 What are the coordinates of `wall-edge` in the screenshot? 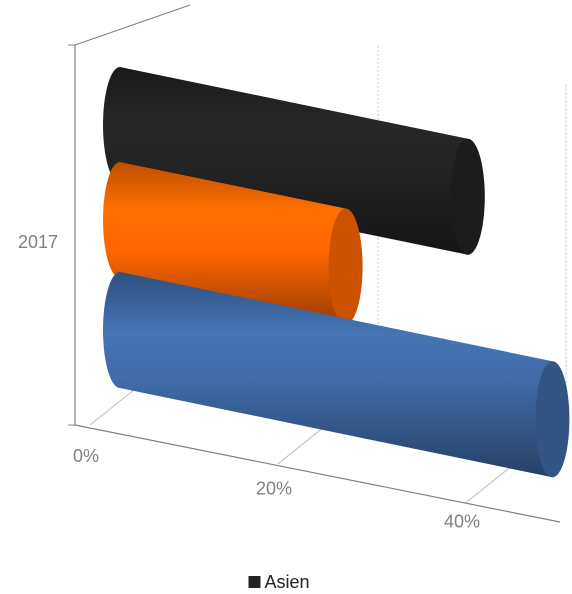 It's located at (132, 25).